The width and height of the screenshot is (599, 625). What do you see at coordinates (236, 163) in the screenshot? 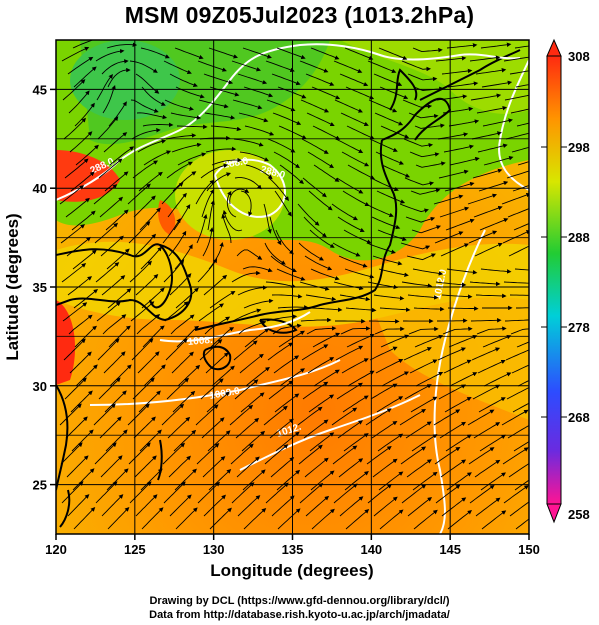
I see `contour-label: 288.0` at bounding box center [236, 163].